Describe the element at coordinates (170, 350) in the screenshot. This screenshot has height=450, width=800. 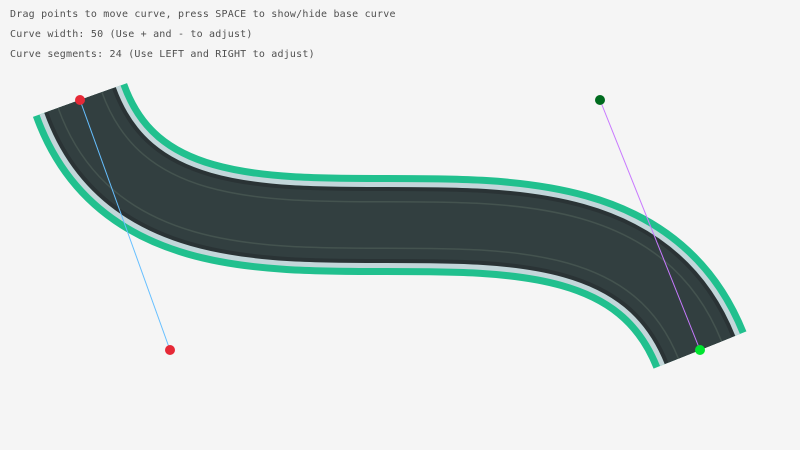
I see `start-tangent-handle` at that location.